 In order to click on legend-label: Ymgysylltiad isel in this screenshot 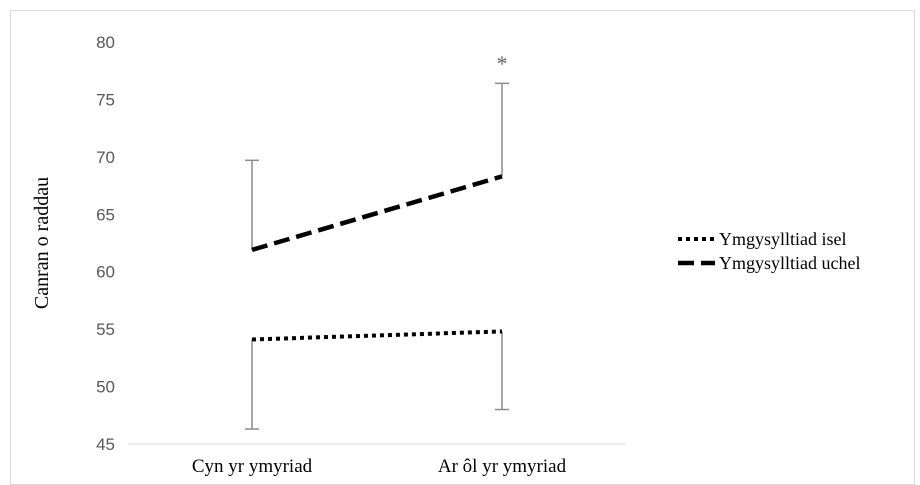, I will do `click(783, 239)`.